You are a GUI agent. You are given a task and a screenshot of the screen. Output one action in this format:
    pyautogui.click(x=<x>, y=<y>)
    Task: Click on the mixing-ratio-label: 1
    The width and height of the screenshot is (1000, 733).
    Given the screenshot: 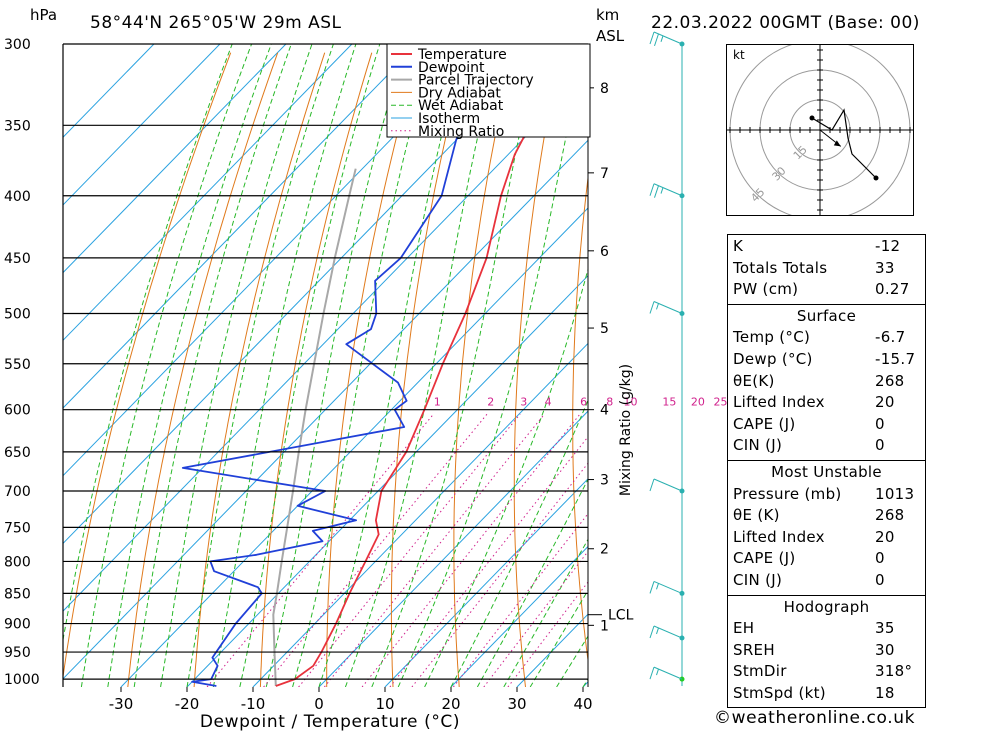 What is the action you would take?
    pyautogui.click(x=437, y=402)
    